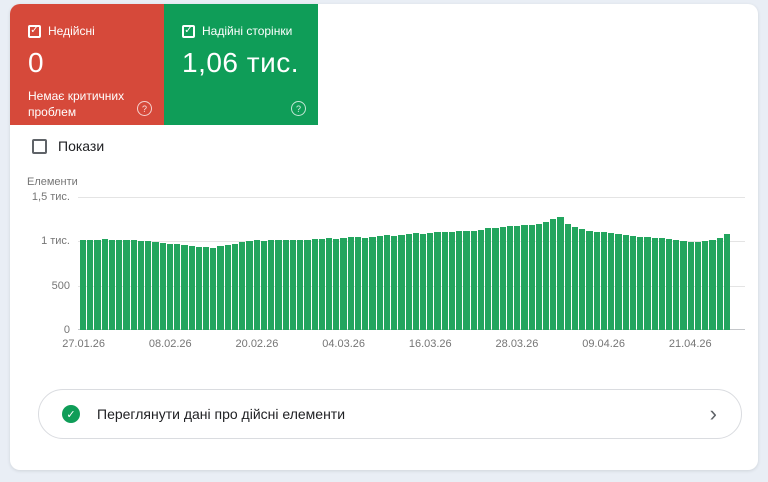 The width and height of the screenshot is (768, 482). What do you see at coordinates (713, 413) in the screenshot?
I see `chevron-right-icon: ›` at bounding box center [713, 413].